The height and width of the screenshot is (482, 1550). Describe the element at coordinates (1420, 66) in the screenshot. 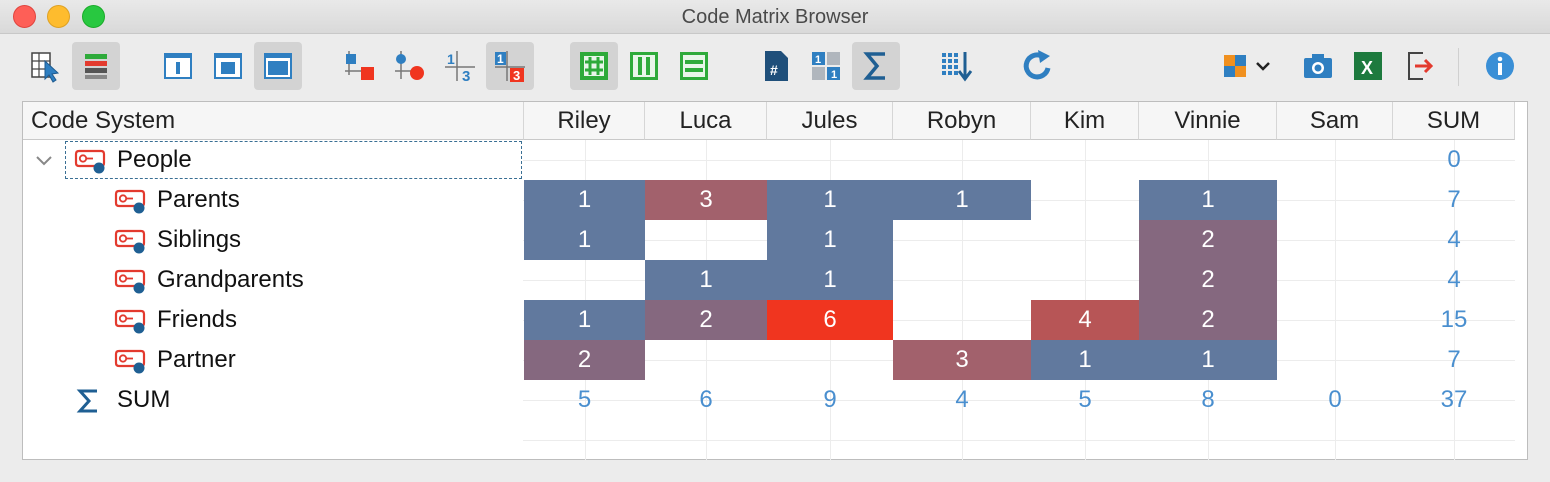

I see `export-button` at that location.